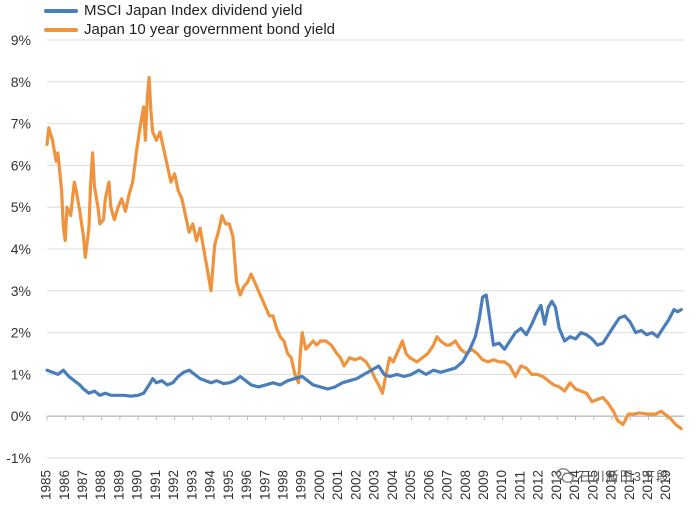 The width and height of the screenshot is (700, 507). I want to click on legend-label-dividend: MSCI Japan Index dividend yield, so click(193, 10).